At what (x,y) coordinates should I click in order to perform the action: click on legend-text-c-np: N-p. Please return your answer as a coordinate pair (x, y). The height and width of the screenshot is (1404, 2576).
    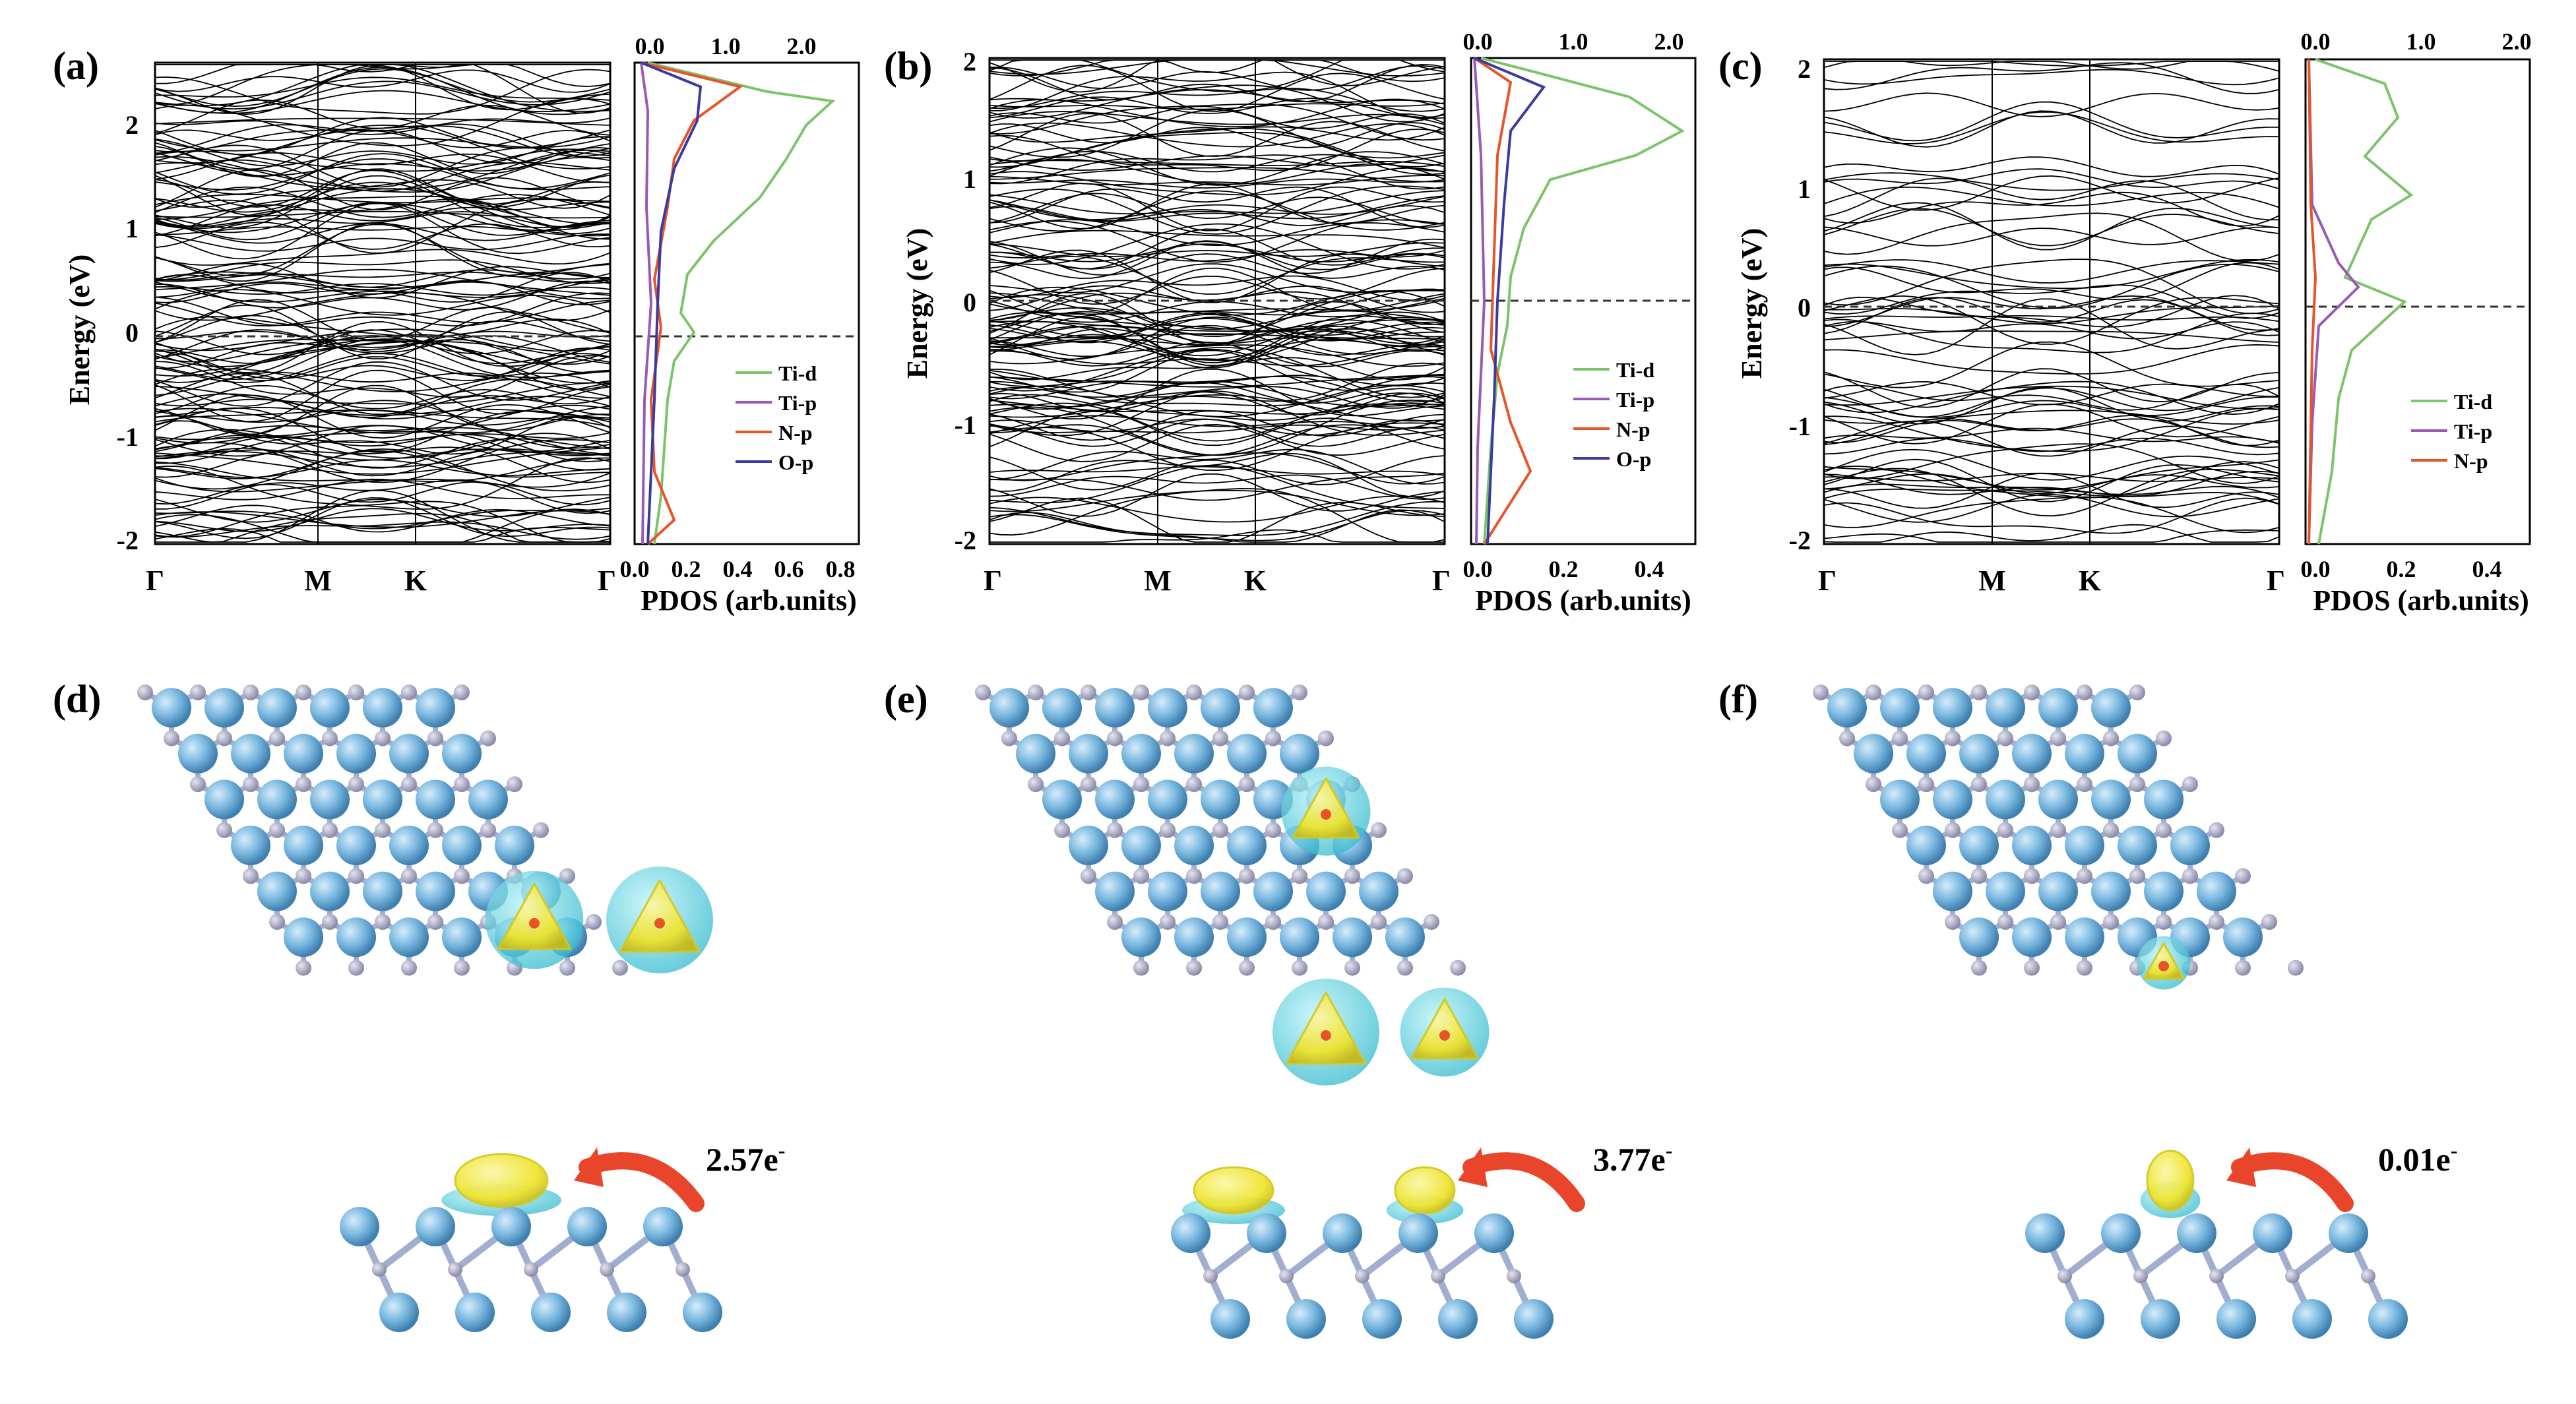
    Looking at the image, I should click on (2471, 461).